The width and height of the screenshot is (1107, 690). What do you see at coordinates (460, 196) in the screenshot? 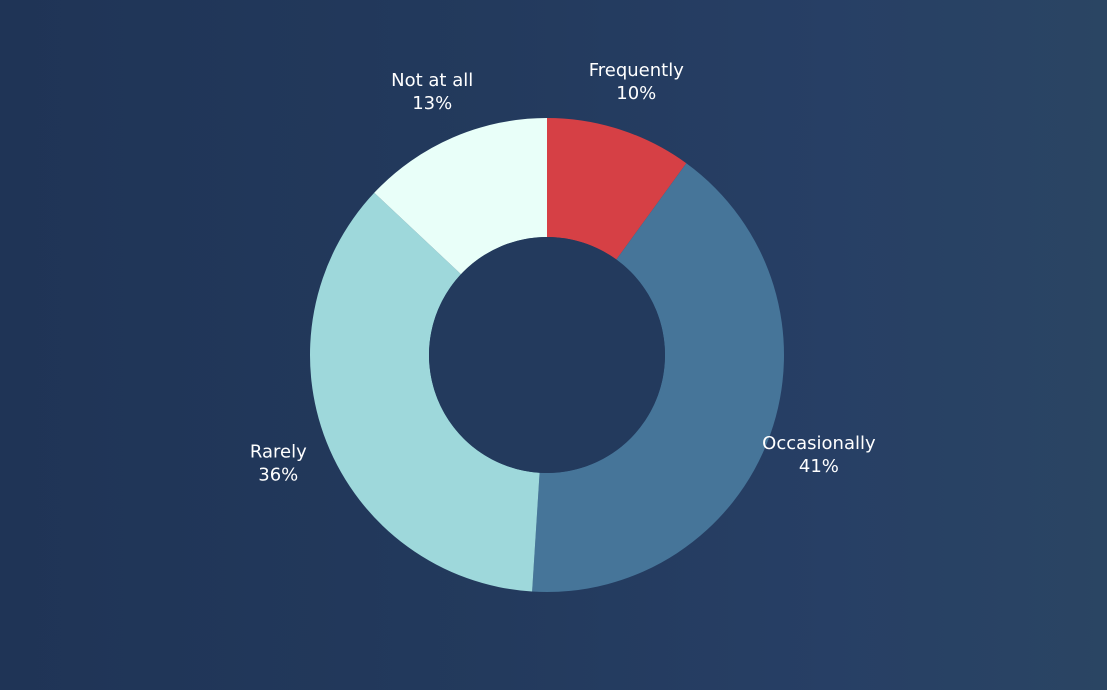
I see `slice-not-at-all` at bounding box center [460, 196].